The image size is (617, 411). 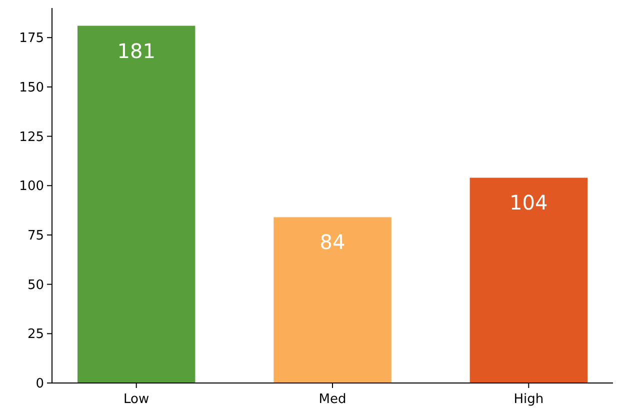 I want to click on data-label: 181, so click(x=136, y=50).